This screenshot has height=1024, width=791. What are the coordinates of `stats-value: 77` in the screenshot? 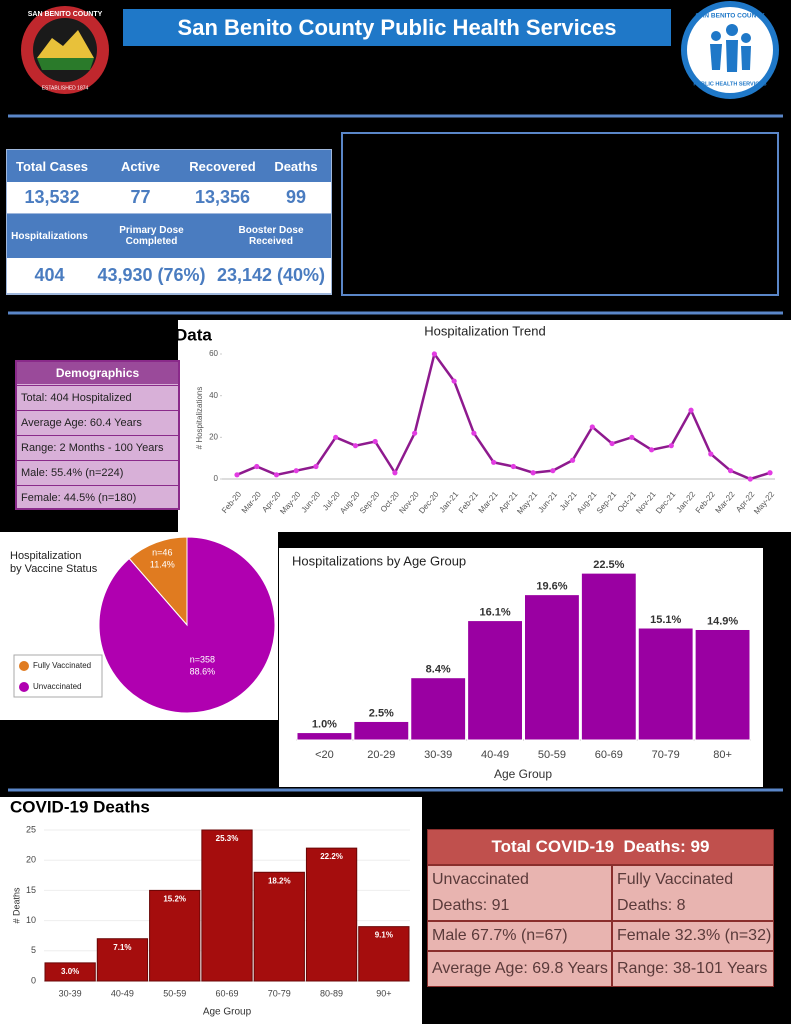 It's located at (140, 198).